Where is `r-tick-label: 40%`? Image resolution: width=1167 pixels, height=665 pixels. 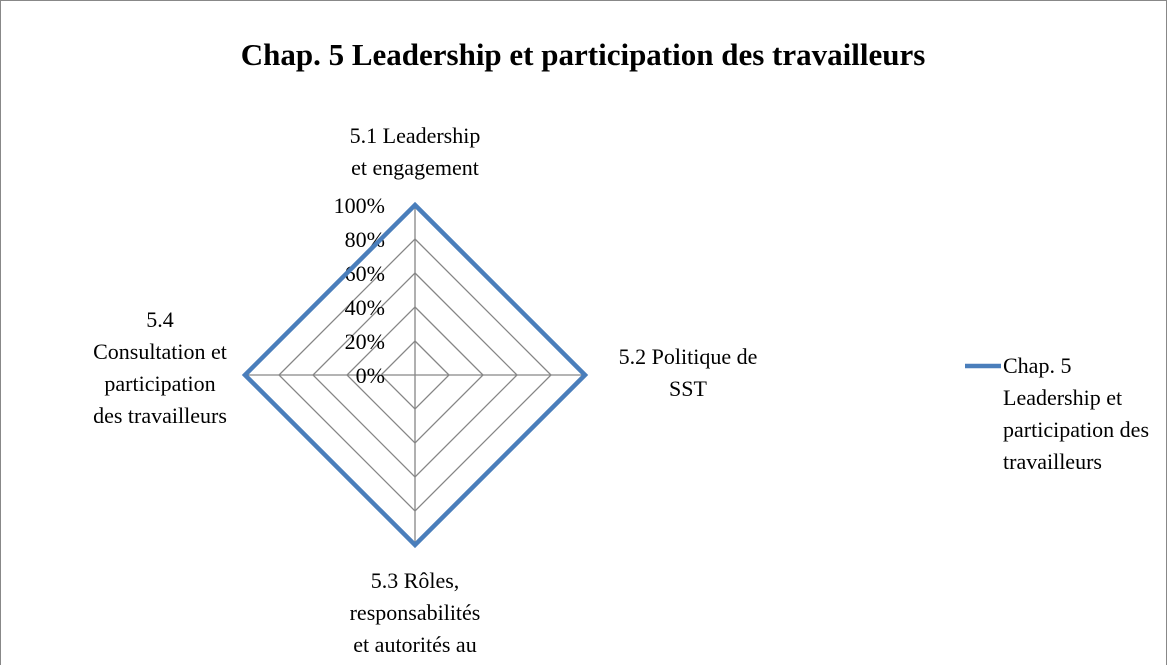
r-tick-label: 40% is located at coordinates (365, 307).